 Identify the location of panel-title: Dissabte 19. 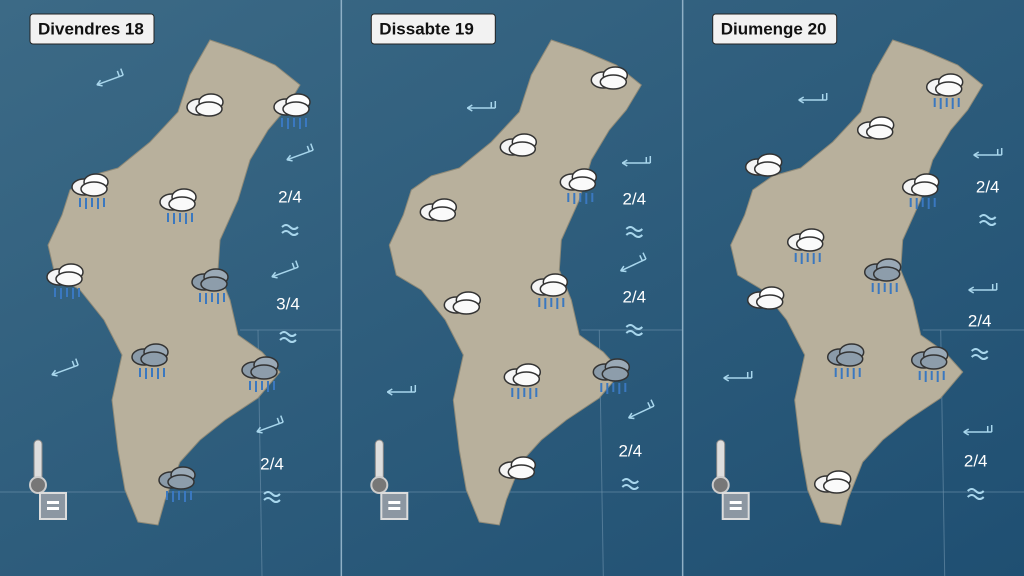
(426, 28).